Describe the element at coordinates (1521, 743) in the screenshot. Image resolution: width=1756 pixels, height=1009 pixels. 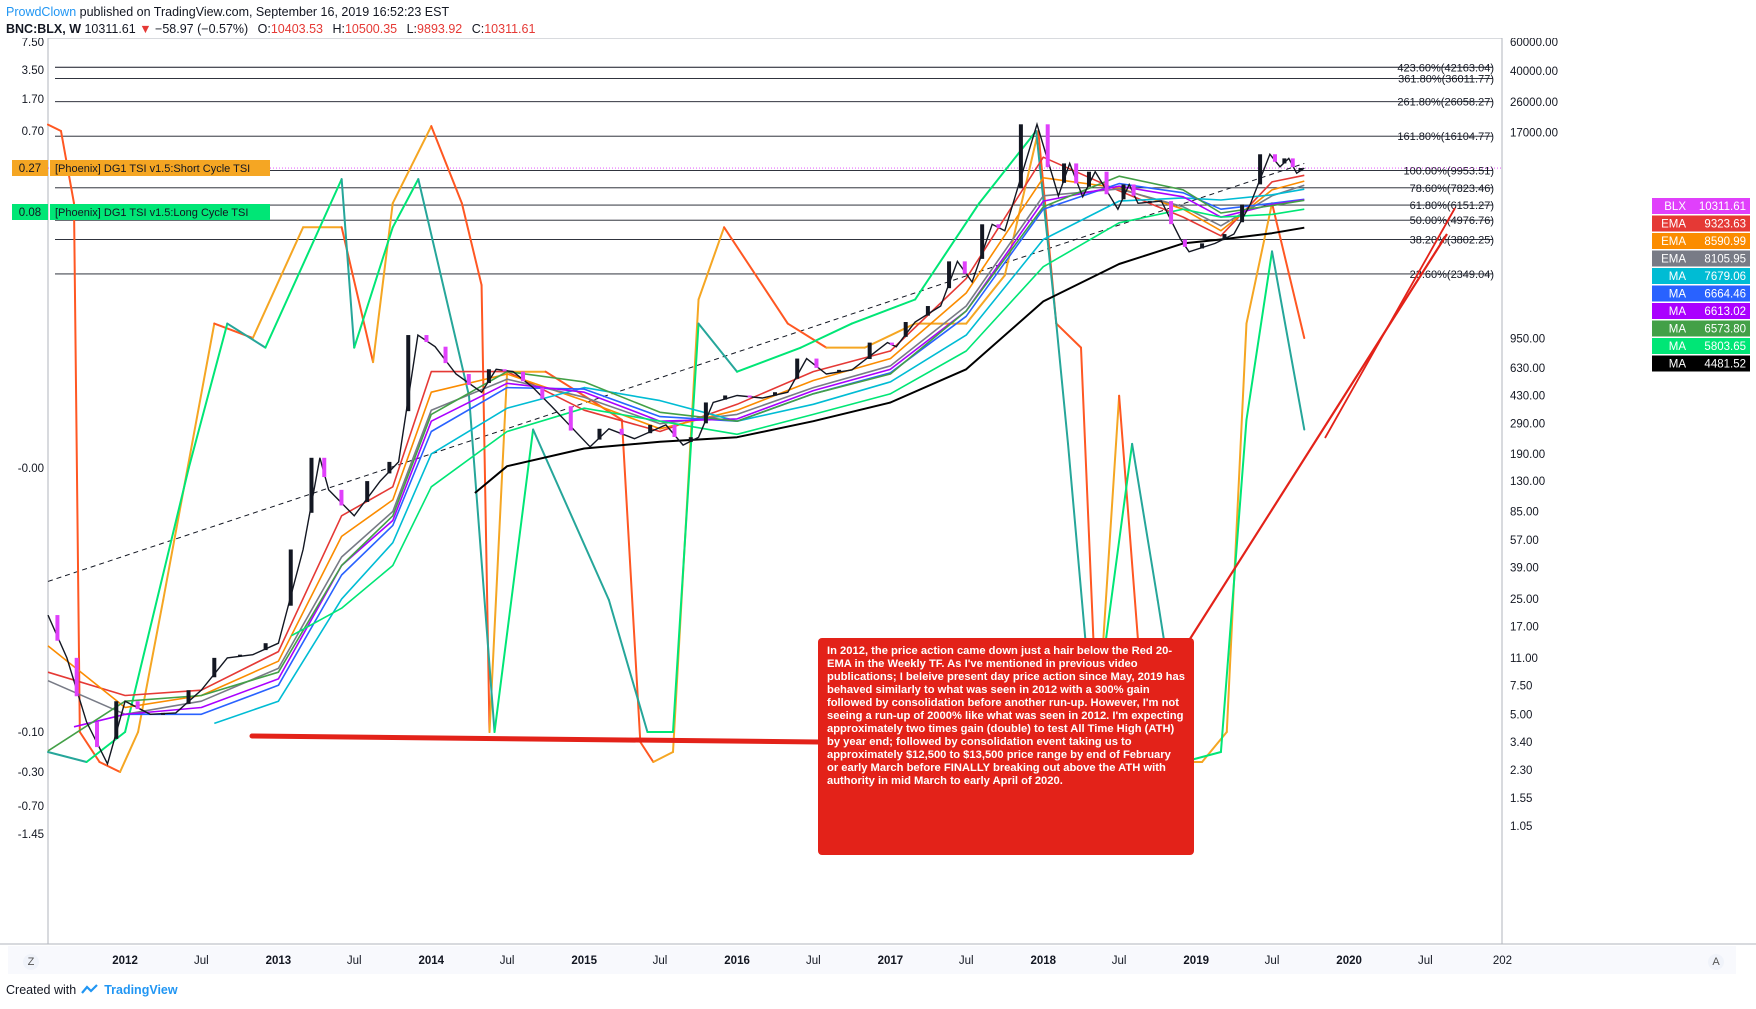
I see `price-axis-tick: 3.40` at that location.